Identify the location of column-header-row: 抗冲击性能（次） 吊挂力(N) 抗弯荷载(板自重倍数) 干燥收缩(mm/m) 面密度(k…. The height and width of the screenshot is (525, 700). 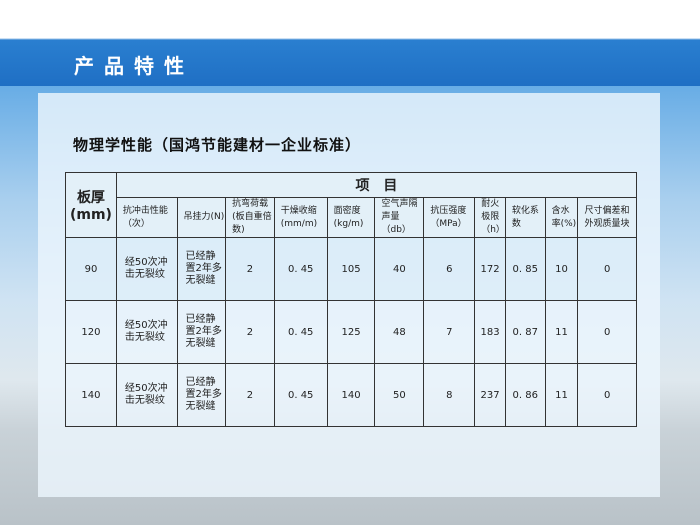
(351, 217).